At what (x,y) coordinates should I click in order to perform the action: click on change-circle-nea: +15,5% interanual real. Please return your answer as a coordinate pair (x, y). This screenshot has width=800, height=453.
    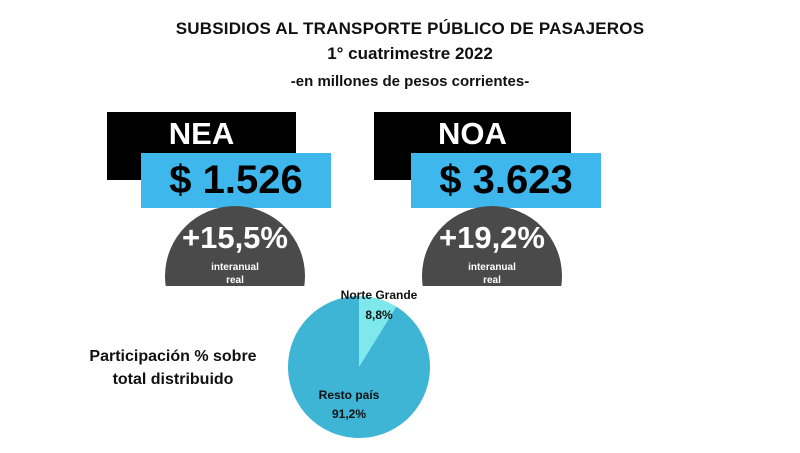
    Looking at the image, I should click on (235, 246).